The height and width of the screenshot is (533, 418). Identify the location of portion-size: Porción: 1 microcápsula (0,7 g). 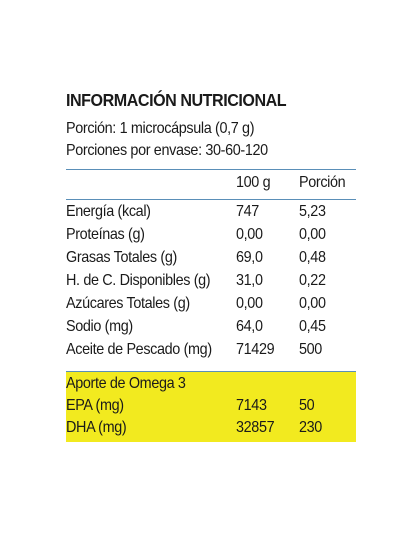
(160, 128).